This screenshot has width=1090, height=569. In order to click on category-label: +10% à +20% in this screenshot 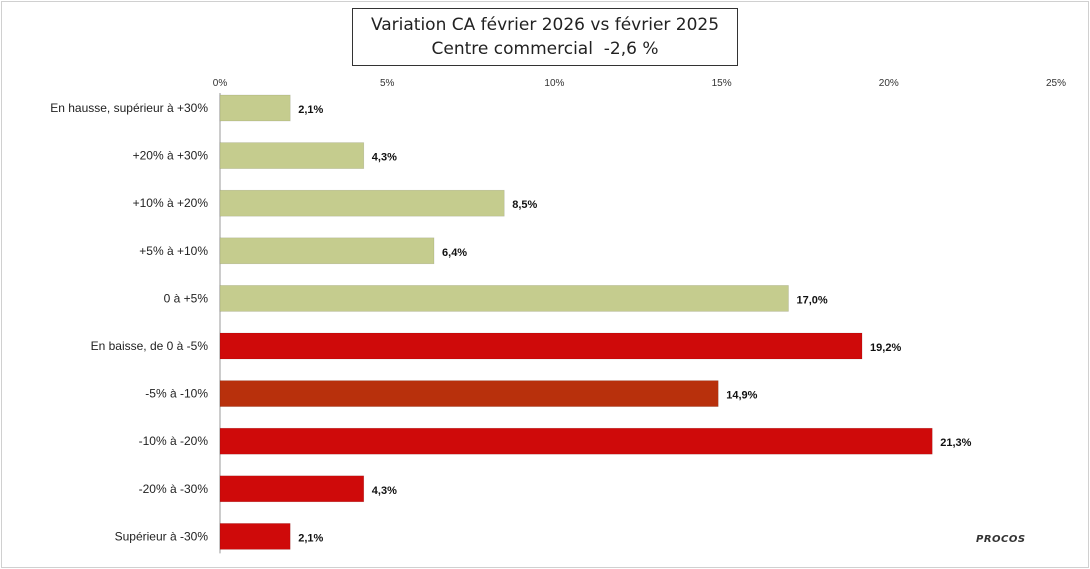, I will do `click(171, 203)`.